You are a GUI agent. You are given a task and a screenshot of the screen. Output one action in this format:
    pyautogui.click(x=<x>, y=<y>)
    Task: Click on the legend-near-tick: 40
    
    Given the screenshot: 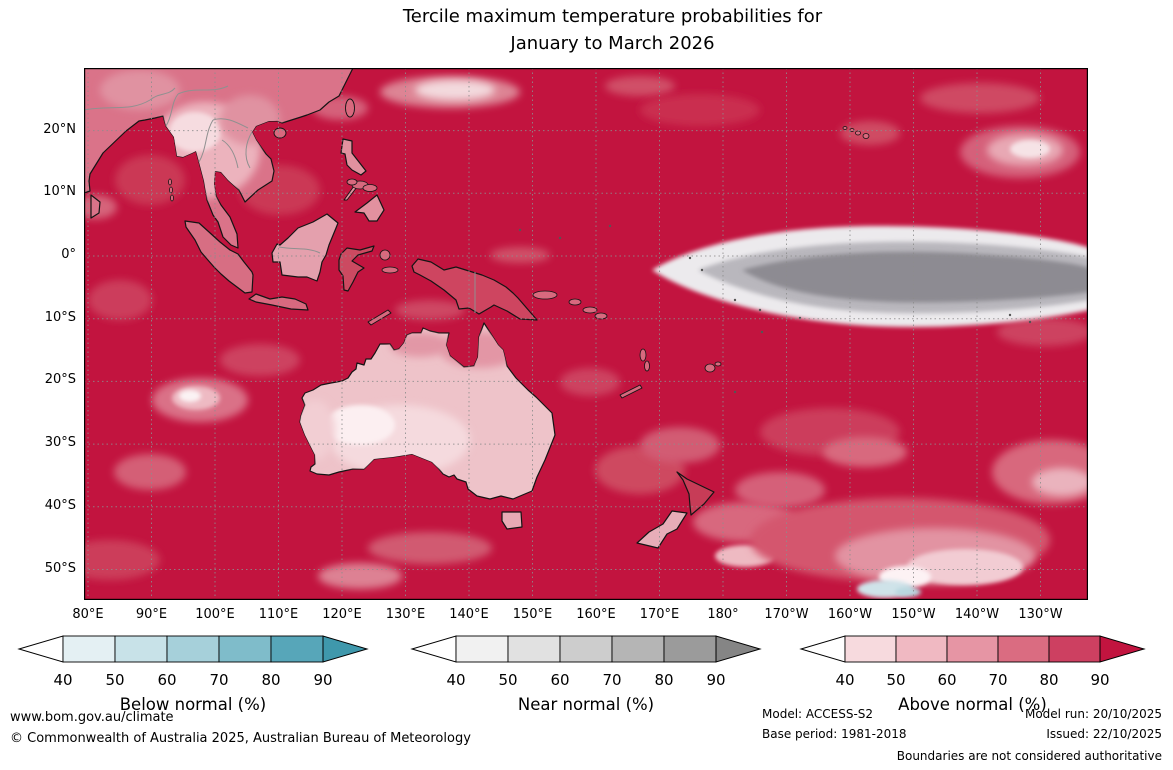 What is the action you would take?
    pyautogui.click(x=455, y=680)
    